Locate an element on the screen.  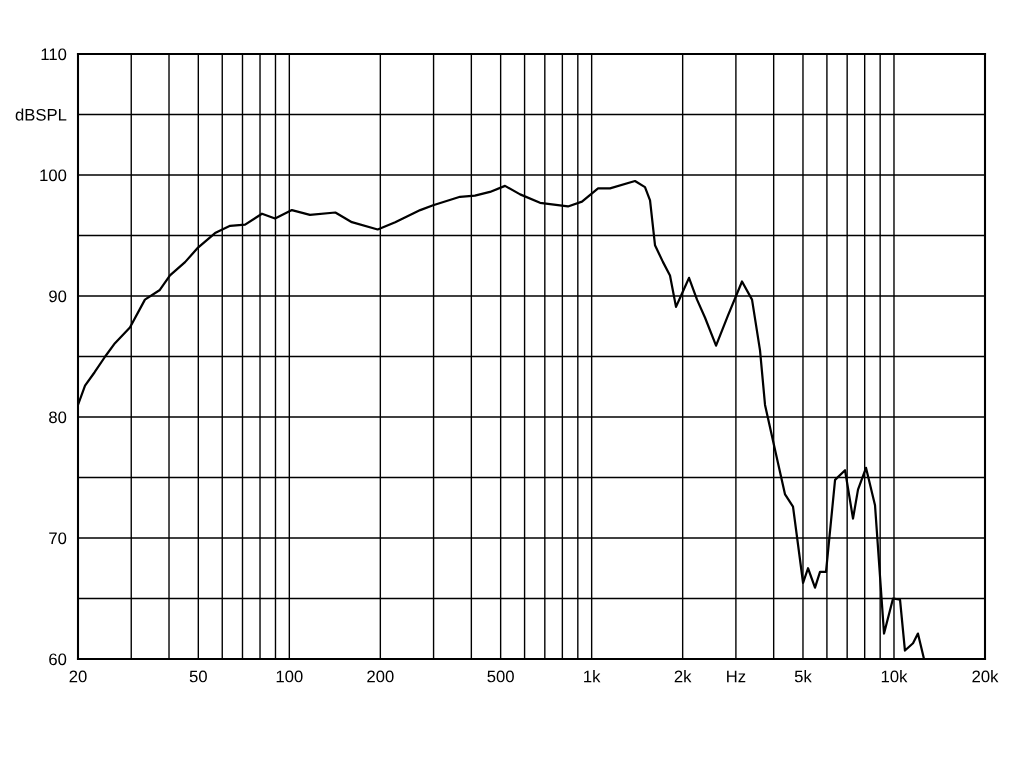
x-tick-label: 100 is located at coordinates (289, 676).